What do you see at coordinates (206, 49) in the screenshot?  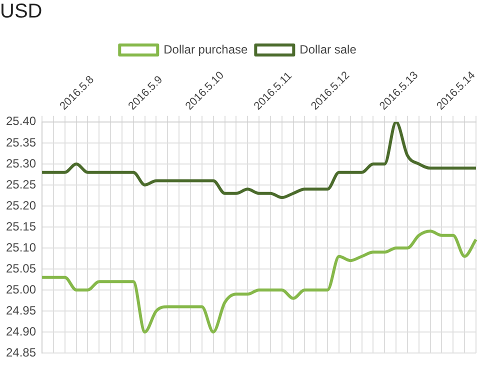 I see `legend-label: Dollar purchase` at bounding box center [206, 49].